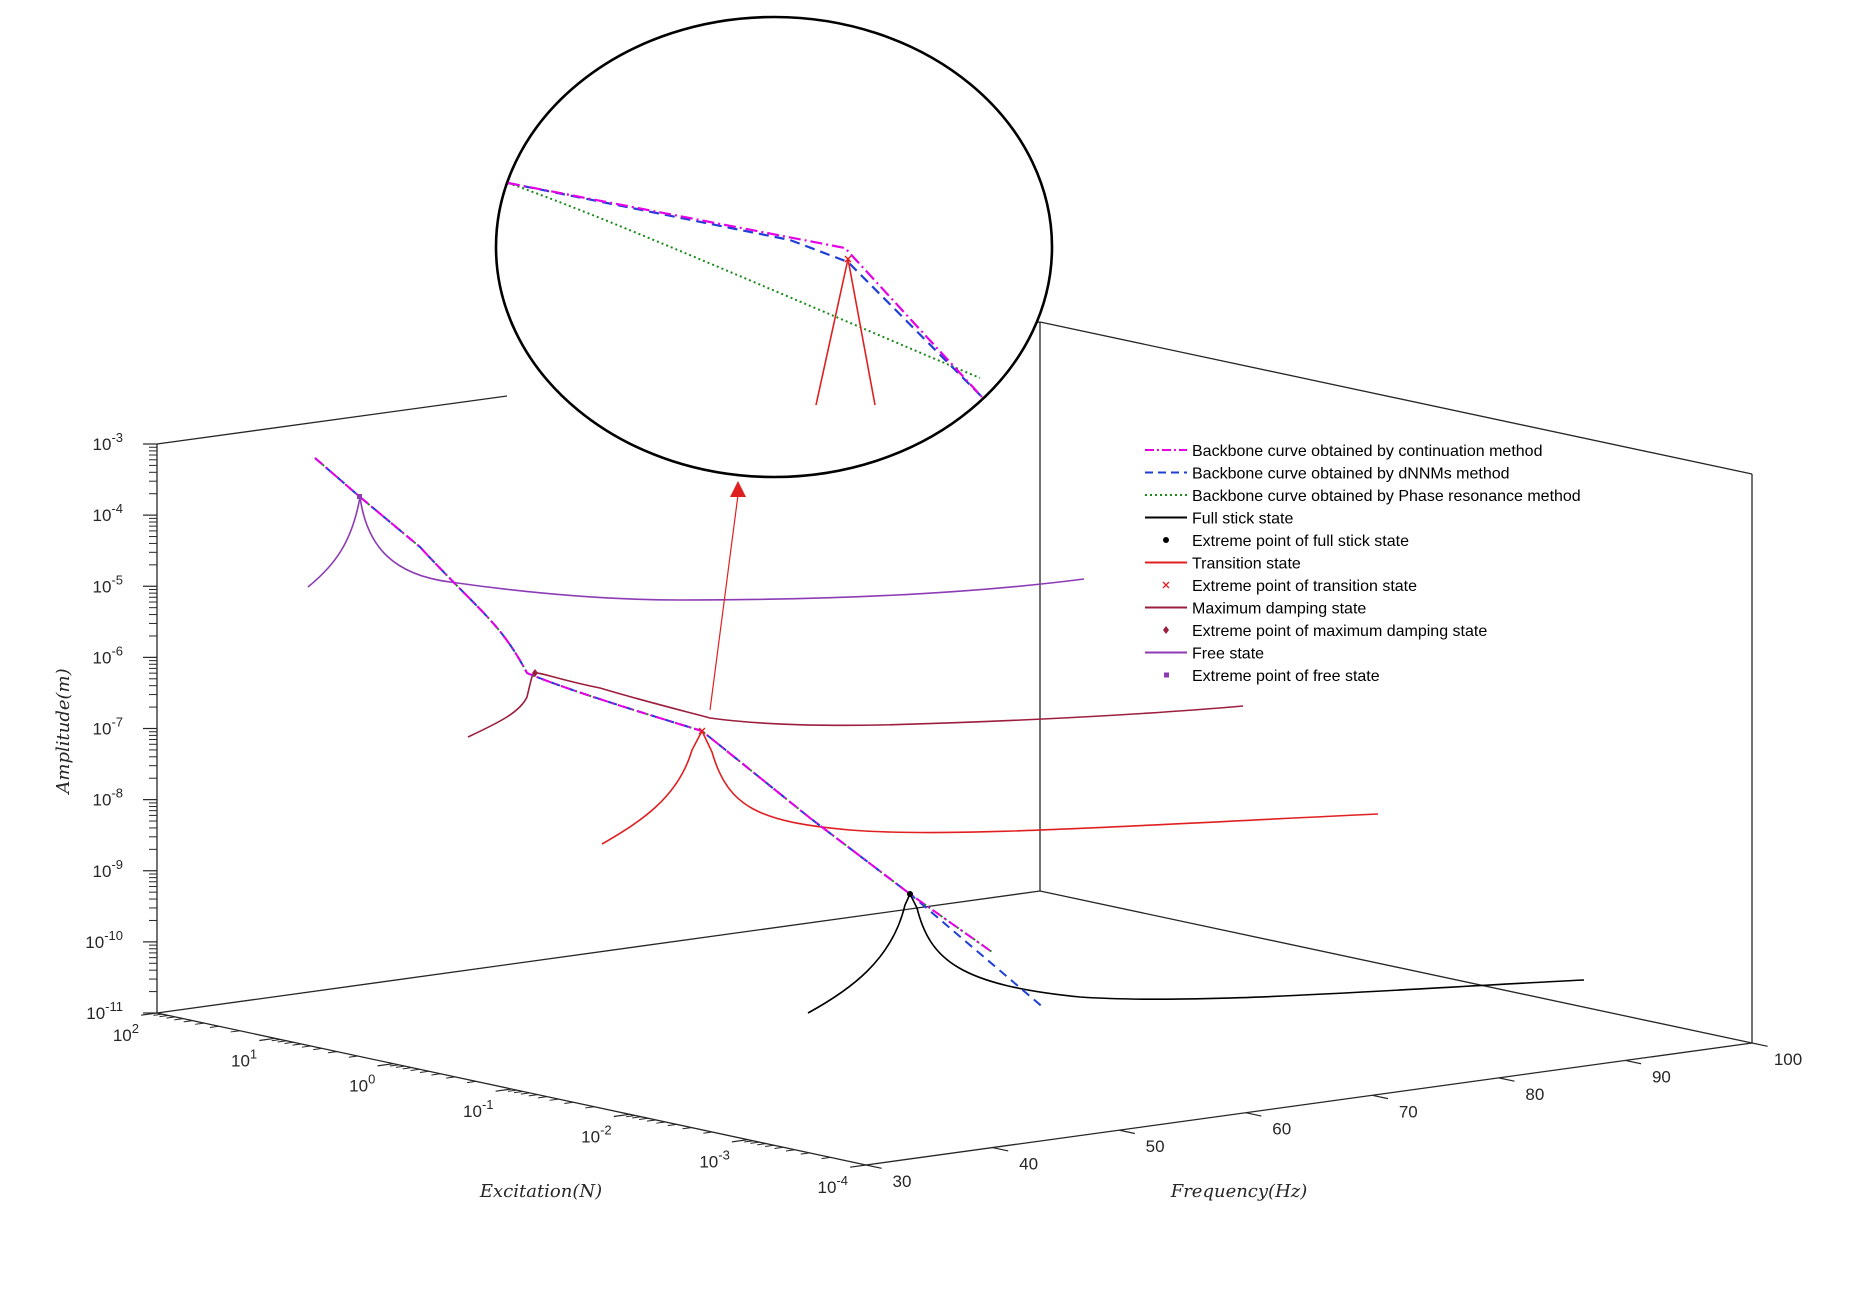 This screenshot has width=1851, height=1292. I want to click on z-tick-label: 10⁻¹⁰, so click(104, 940).